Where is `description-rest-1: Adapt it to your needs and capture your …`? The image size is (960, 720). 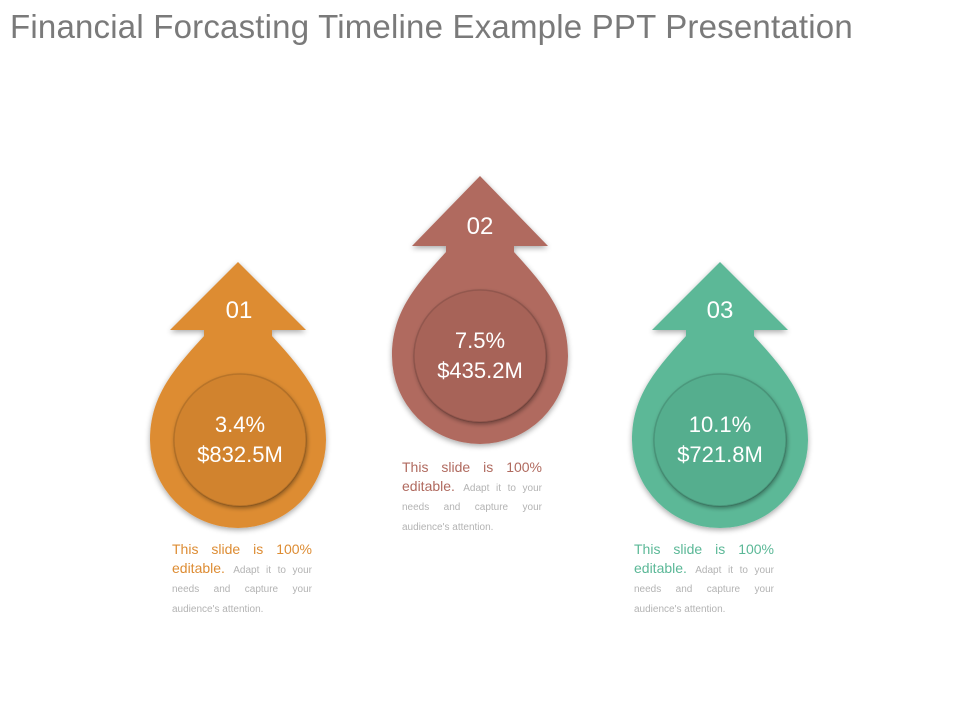 description-rest-1: Adapt it to your needs and capture your … is located at coordinates (242, 590).